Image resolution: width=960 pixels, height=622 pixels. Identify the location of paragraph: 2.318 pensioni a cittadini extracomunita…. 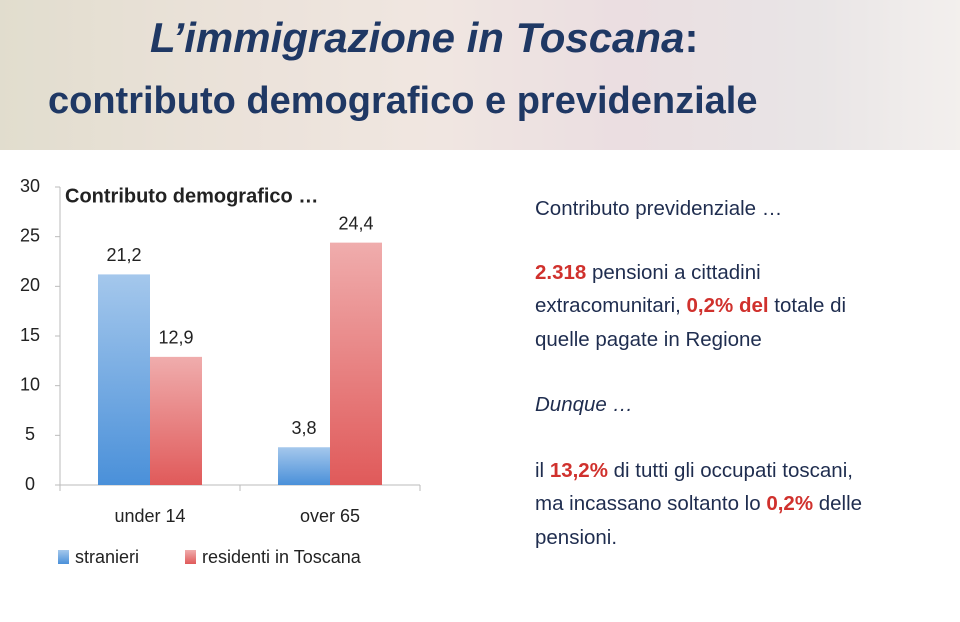
(705, 306).